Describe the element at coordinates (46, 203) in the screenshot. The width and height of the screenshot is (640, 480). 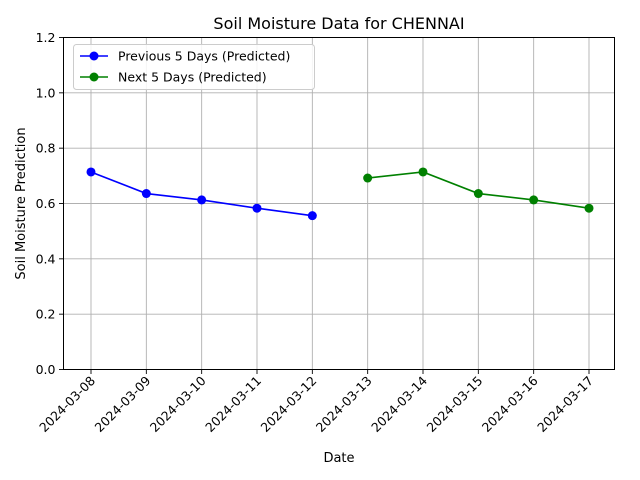
I see `y-tick-label: 0.6` at that location.